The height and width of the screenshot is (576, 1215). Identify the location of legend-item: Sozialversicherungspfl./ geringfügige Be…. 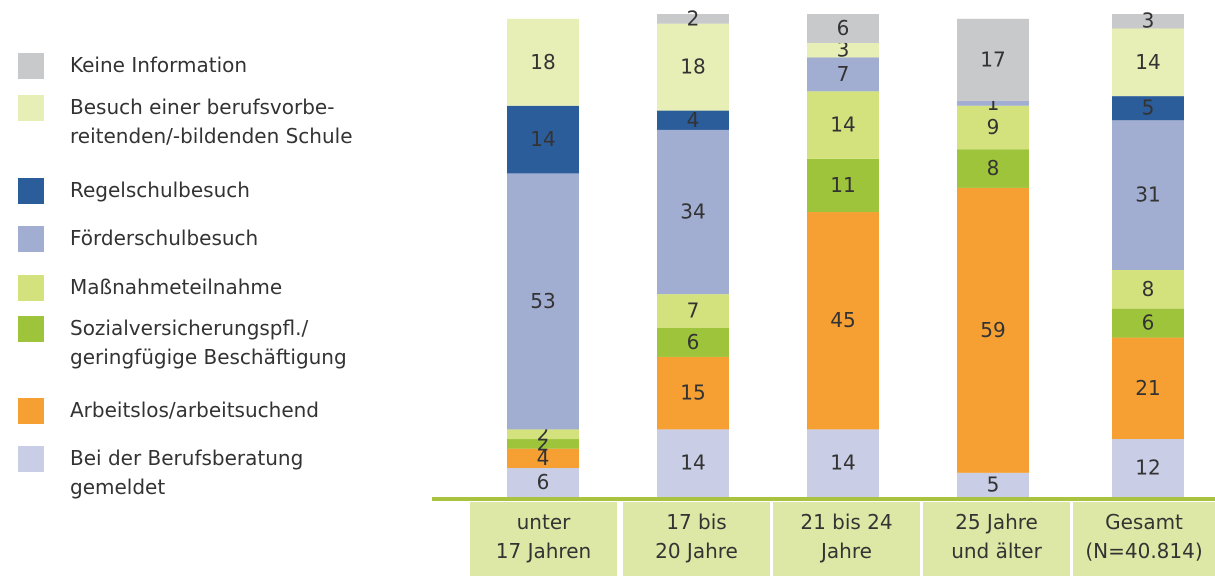
(182, 344).